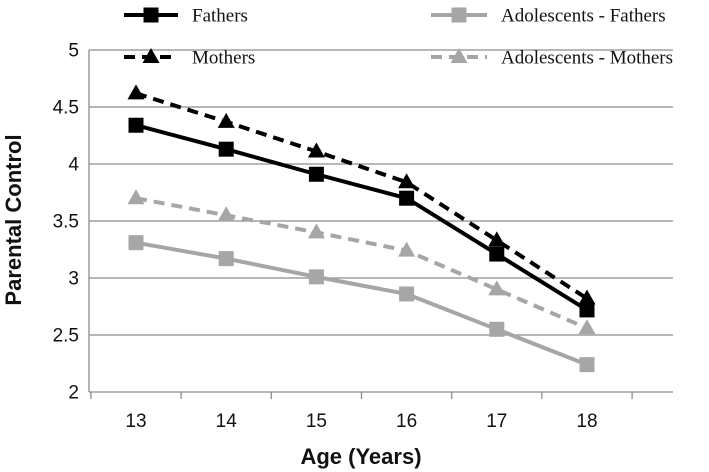 The height and width of the screenshot is (472, 709). Describe the element at coordinates (587, 58) in the screenshot. I see `legend-label: Adolescents - Mothers` at that location.